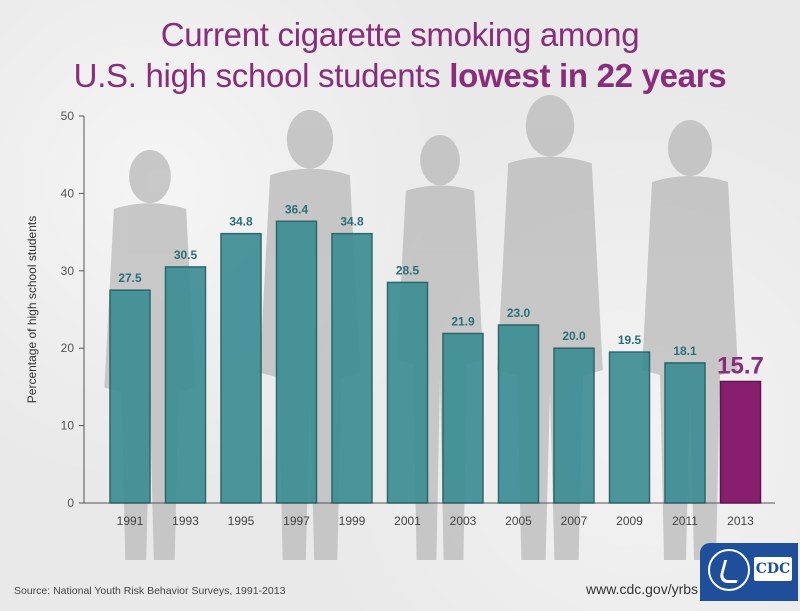 The height and width of the screenshot is (611, 800). I want to click on x-tick-label: 2007, so click(574, 521).